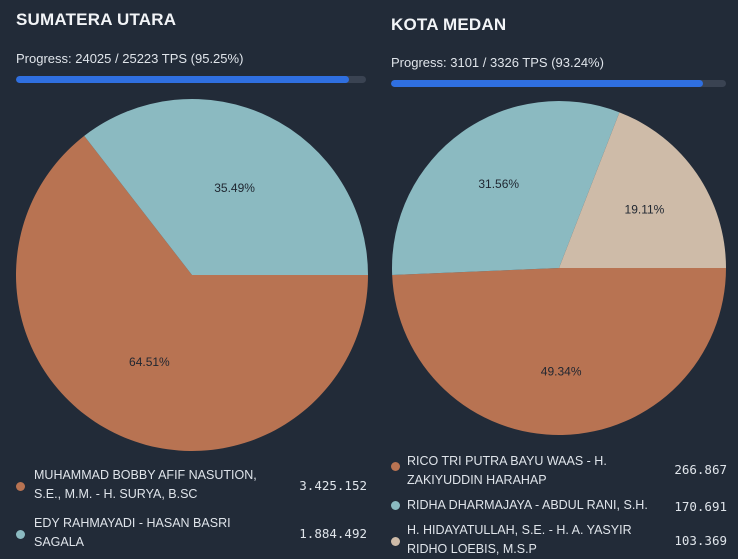 The width and height of the screenshot is (738, 559). Describe the element at coordinates (333, 485) in the screenshot. I see `legend-value: 3.425.152` at that location.